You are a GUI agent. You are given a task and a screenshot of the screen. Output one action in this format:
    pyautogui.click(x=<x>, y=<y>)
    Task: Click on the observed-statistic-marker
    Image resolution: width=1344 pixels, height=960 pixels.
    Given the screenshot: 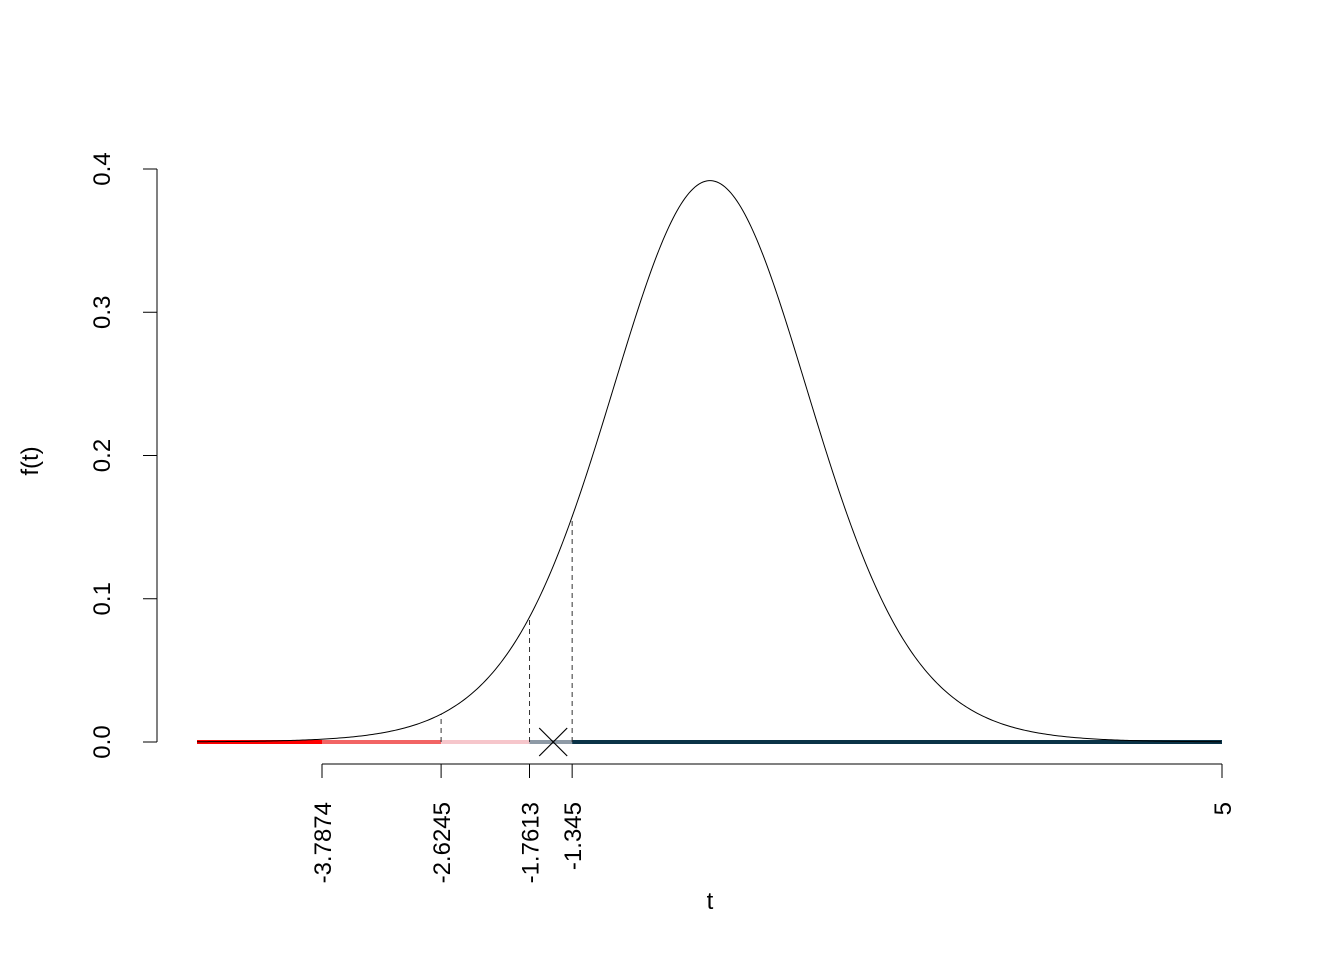 What is the action you would take?
    pyautogui.click(x=553, y=742)
    